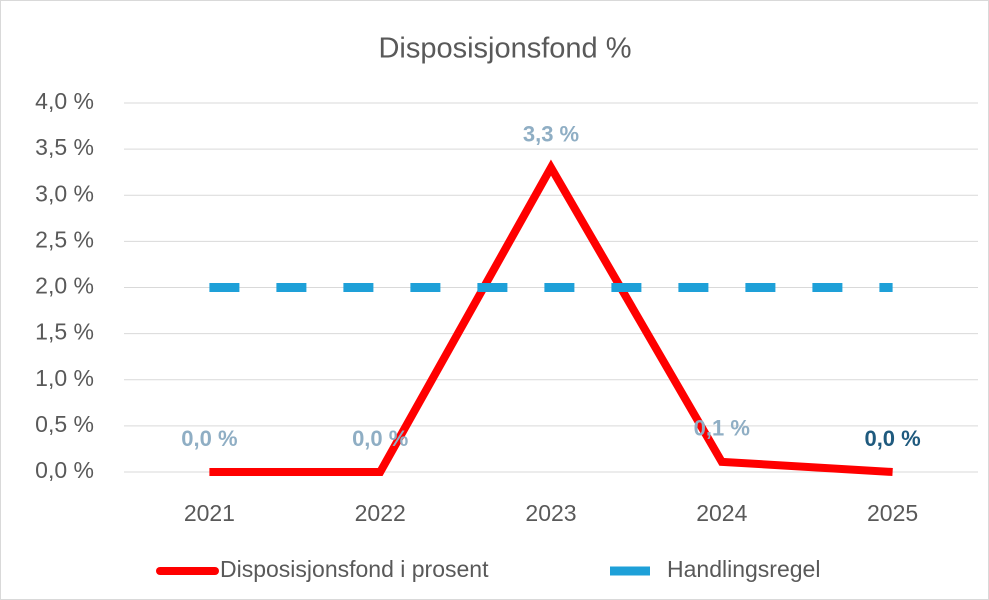 The width and height of the screenshot is (989, 600). Describe the element at coordinates (64, 424) in the screenshot. I see `y-tick-label: 0,5 %` at that location.